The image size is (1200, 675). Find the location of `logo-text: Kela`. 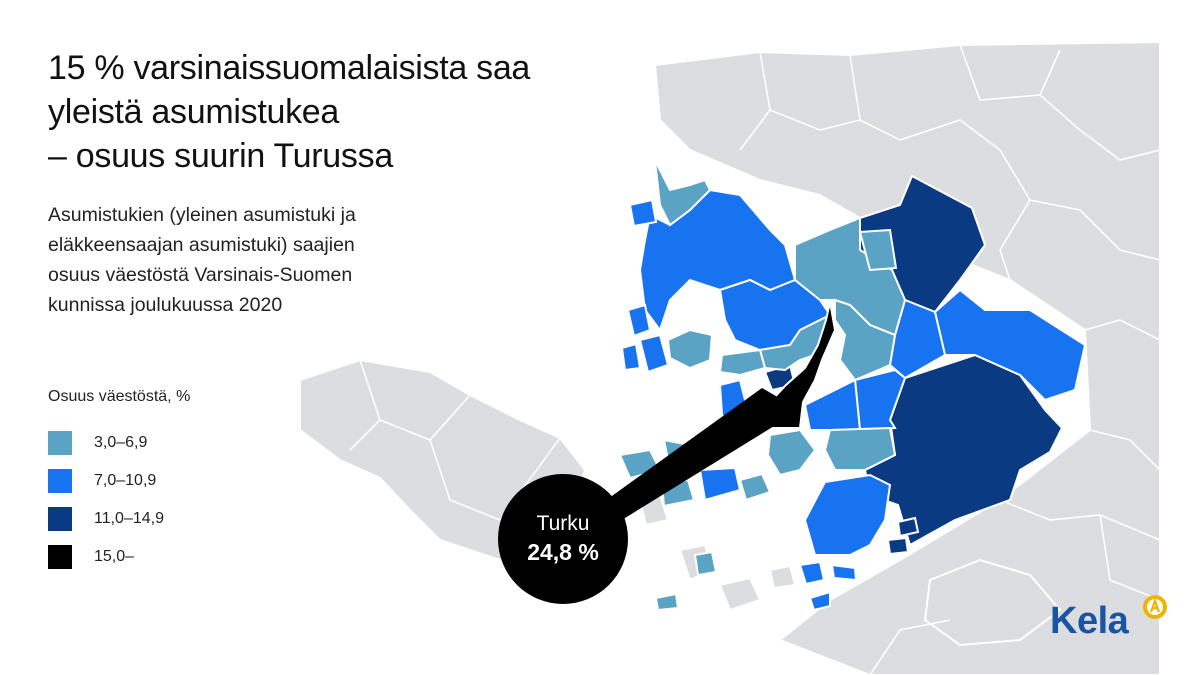

logo-text: Kela is located at coordinates (1089, 621).